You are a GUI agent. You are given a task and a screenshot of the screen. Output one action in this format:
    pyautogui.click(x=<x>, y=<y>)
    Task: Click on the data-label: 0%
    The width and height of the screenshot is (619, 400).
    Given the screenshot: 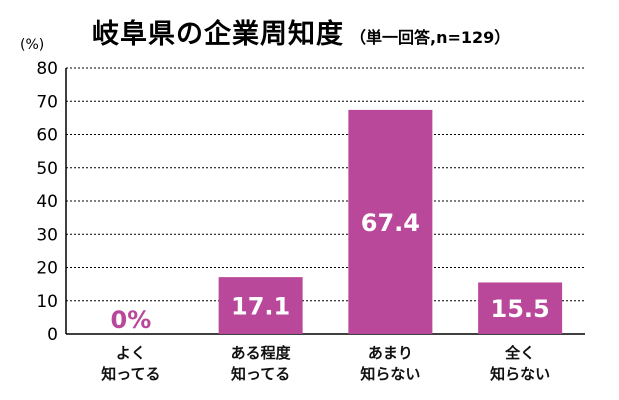 What is the action you would take?
    pyautogui.click(x=131, y=320)
    